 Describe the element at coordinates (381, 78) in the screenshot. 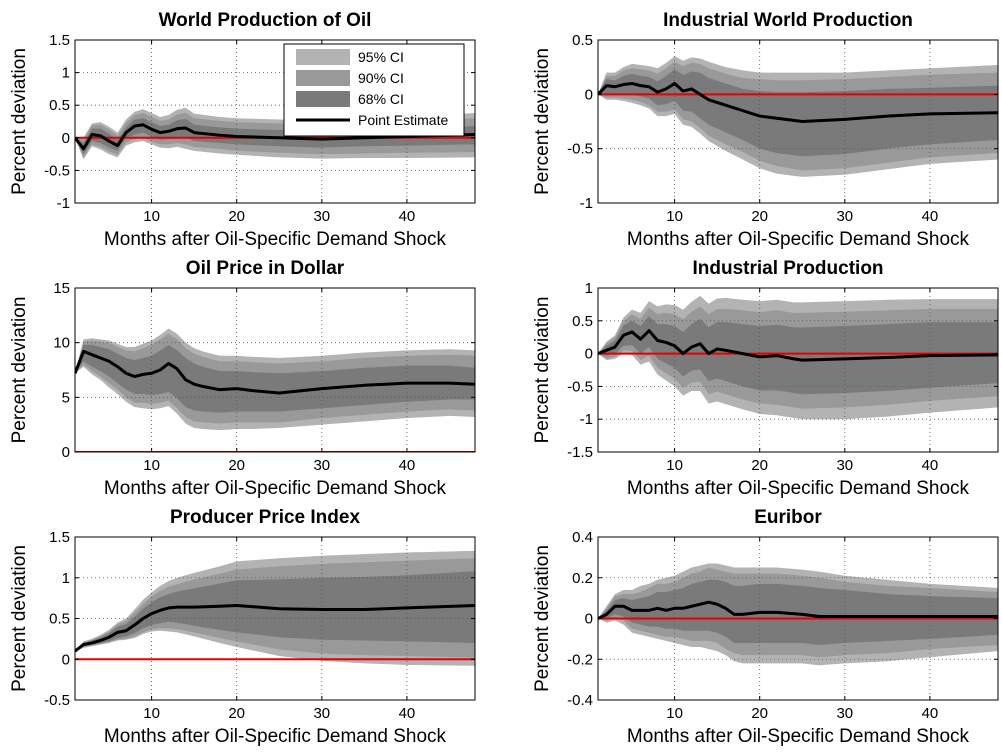

I see `legend-label: 90% CI` at that location.